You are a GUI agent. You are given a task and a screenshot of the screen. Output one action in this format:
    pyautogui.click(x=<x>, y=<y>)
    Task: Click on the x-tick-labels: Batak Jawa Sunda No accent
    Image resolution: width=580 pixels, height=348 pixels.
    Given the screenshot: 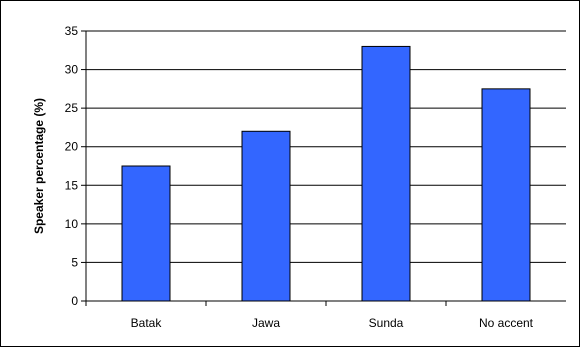 What is the action you would take?
    pyautogui.click(x=332, y=315)
    